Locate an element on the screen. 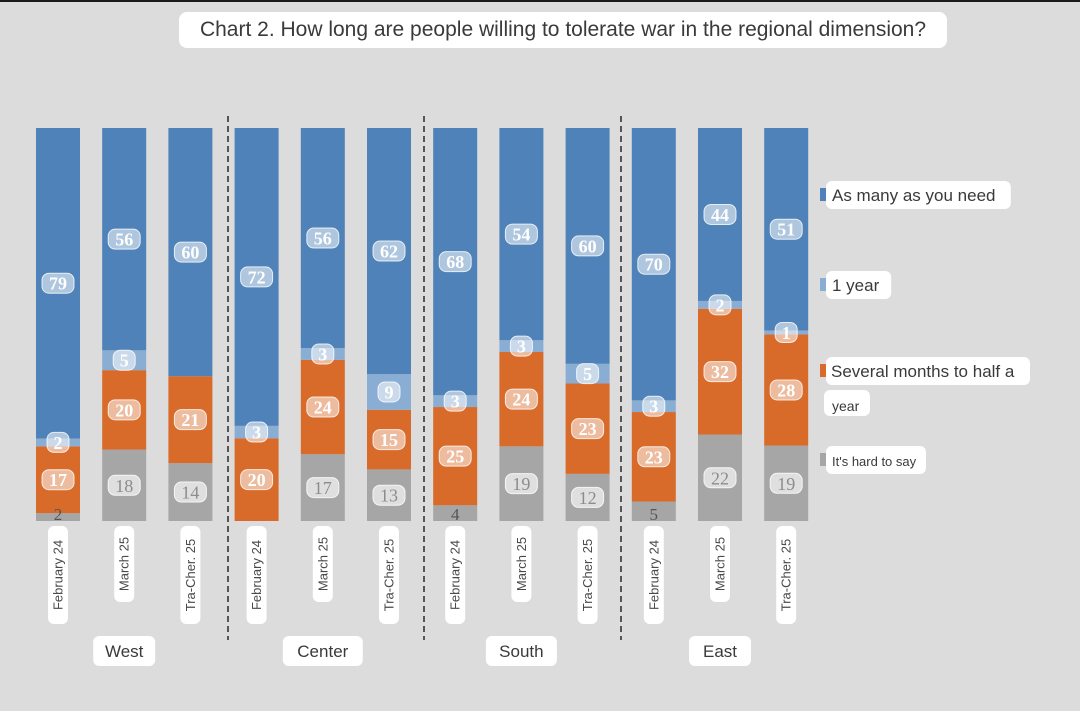 The height and width of the screenshot is (711, 1080). data-label: 51 is located at coordinates (786, 230).